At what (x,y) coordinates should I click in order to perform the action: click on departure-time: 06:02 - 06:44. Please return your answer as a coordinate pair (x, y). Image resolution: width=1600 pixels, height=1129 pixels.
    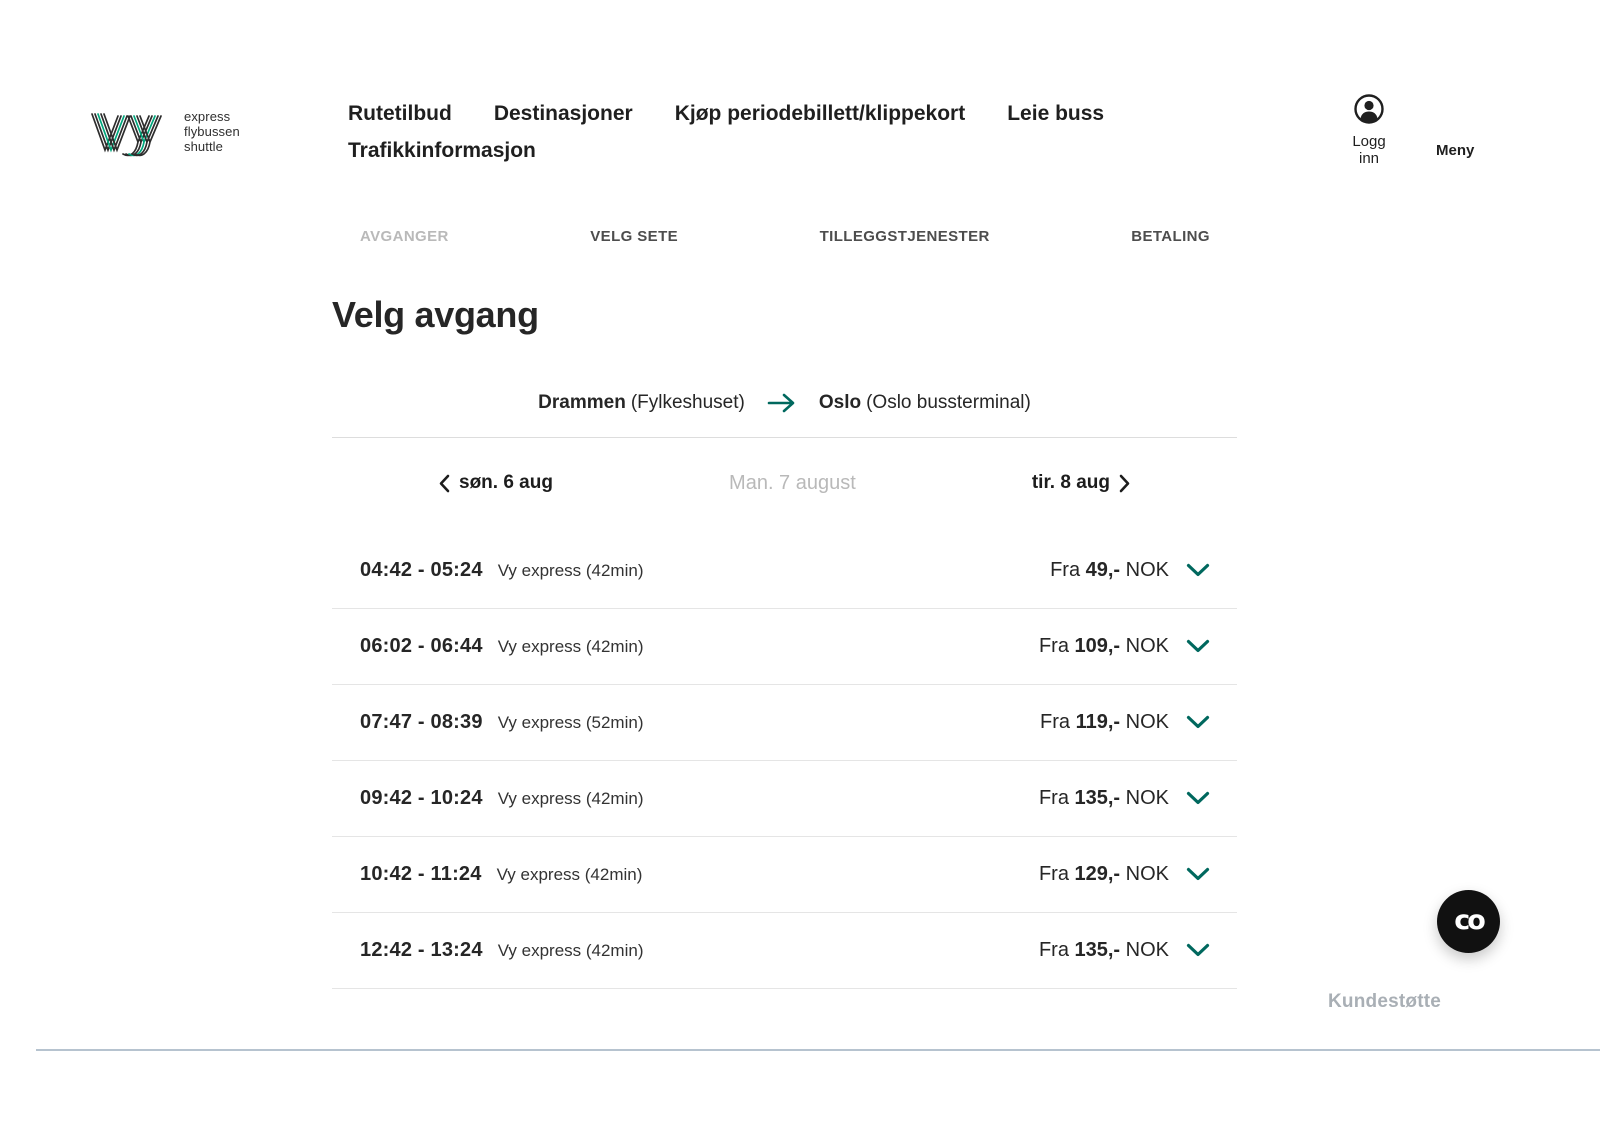
    Looking at the image, I should click on (421, 646).